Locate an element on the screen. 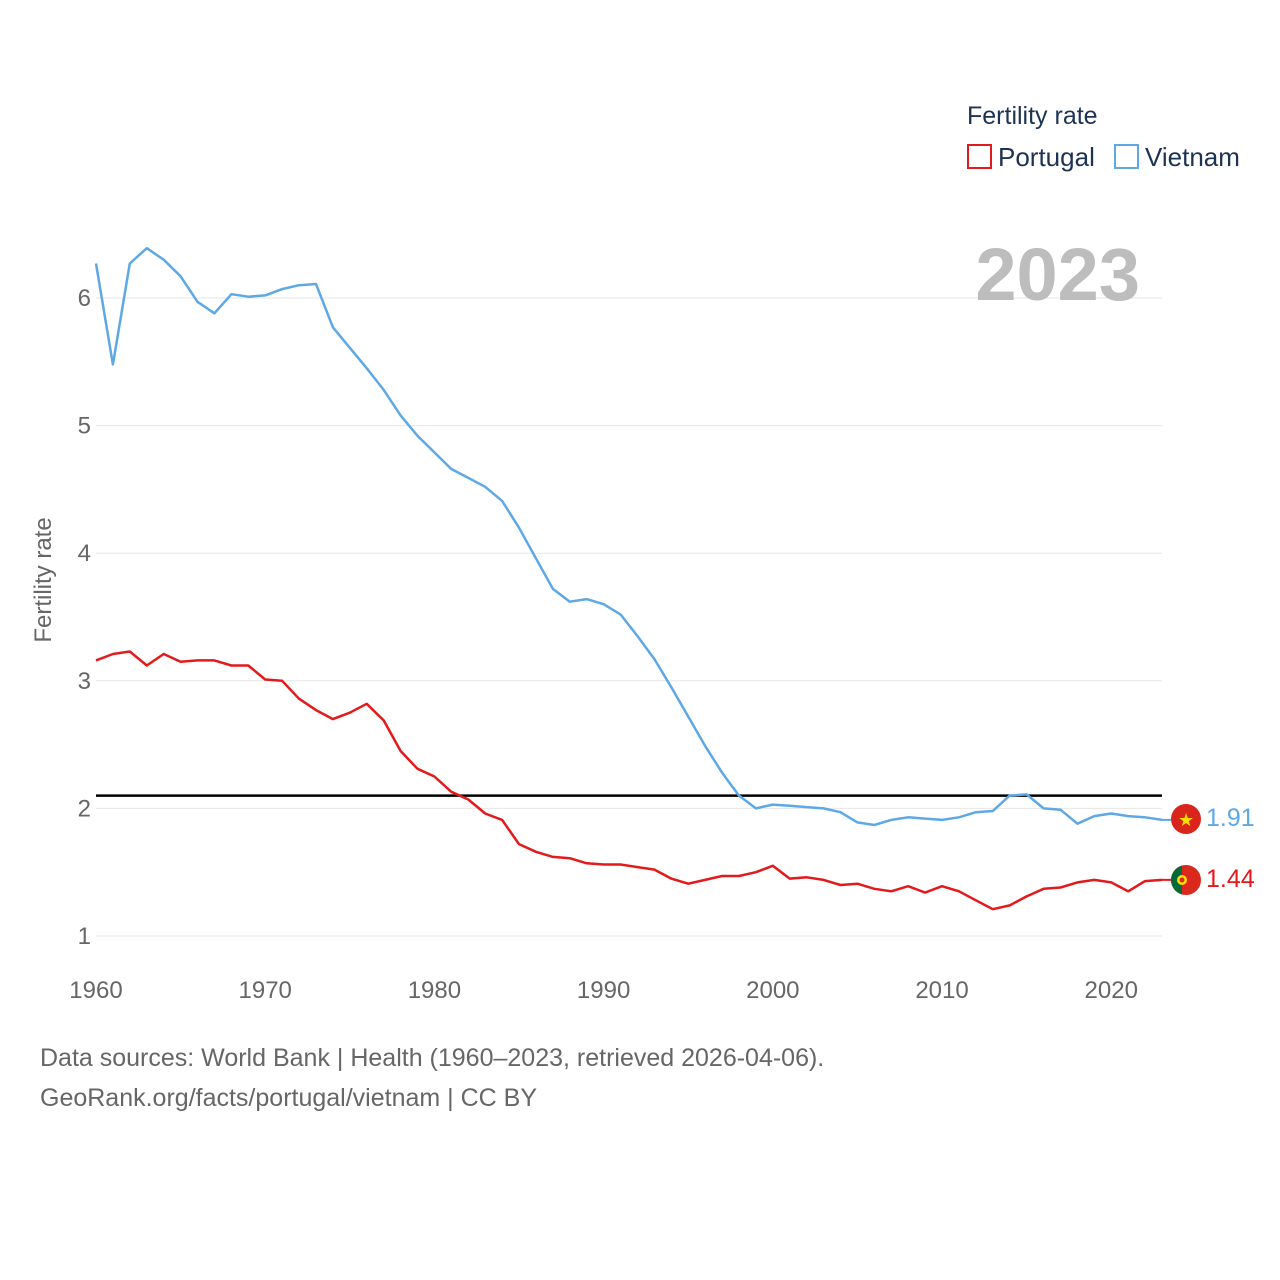  y-tick-label-1: 1 is located at coordinates (84, 936).